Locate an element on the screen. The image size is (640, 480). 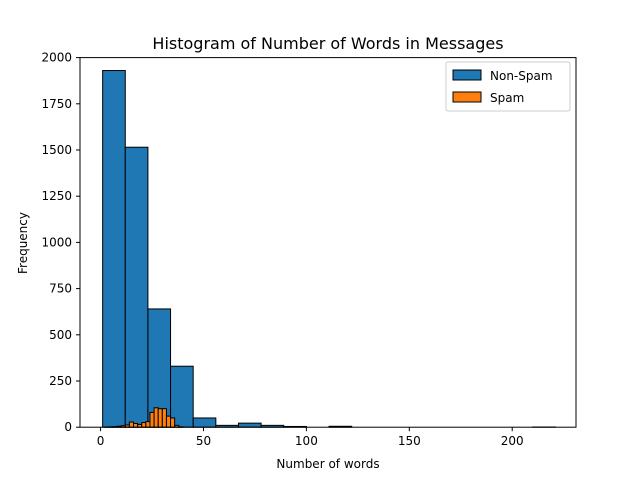
x-tick-label-150: 150 is located at coordinates (409, 441).